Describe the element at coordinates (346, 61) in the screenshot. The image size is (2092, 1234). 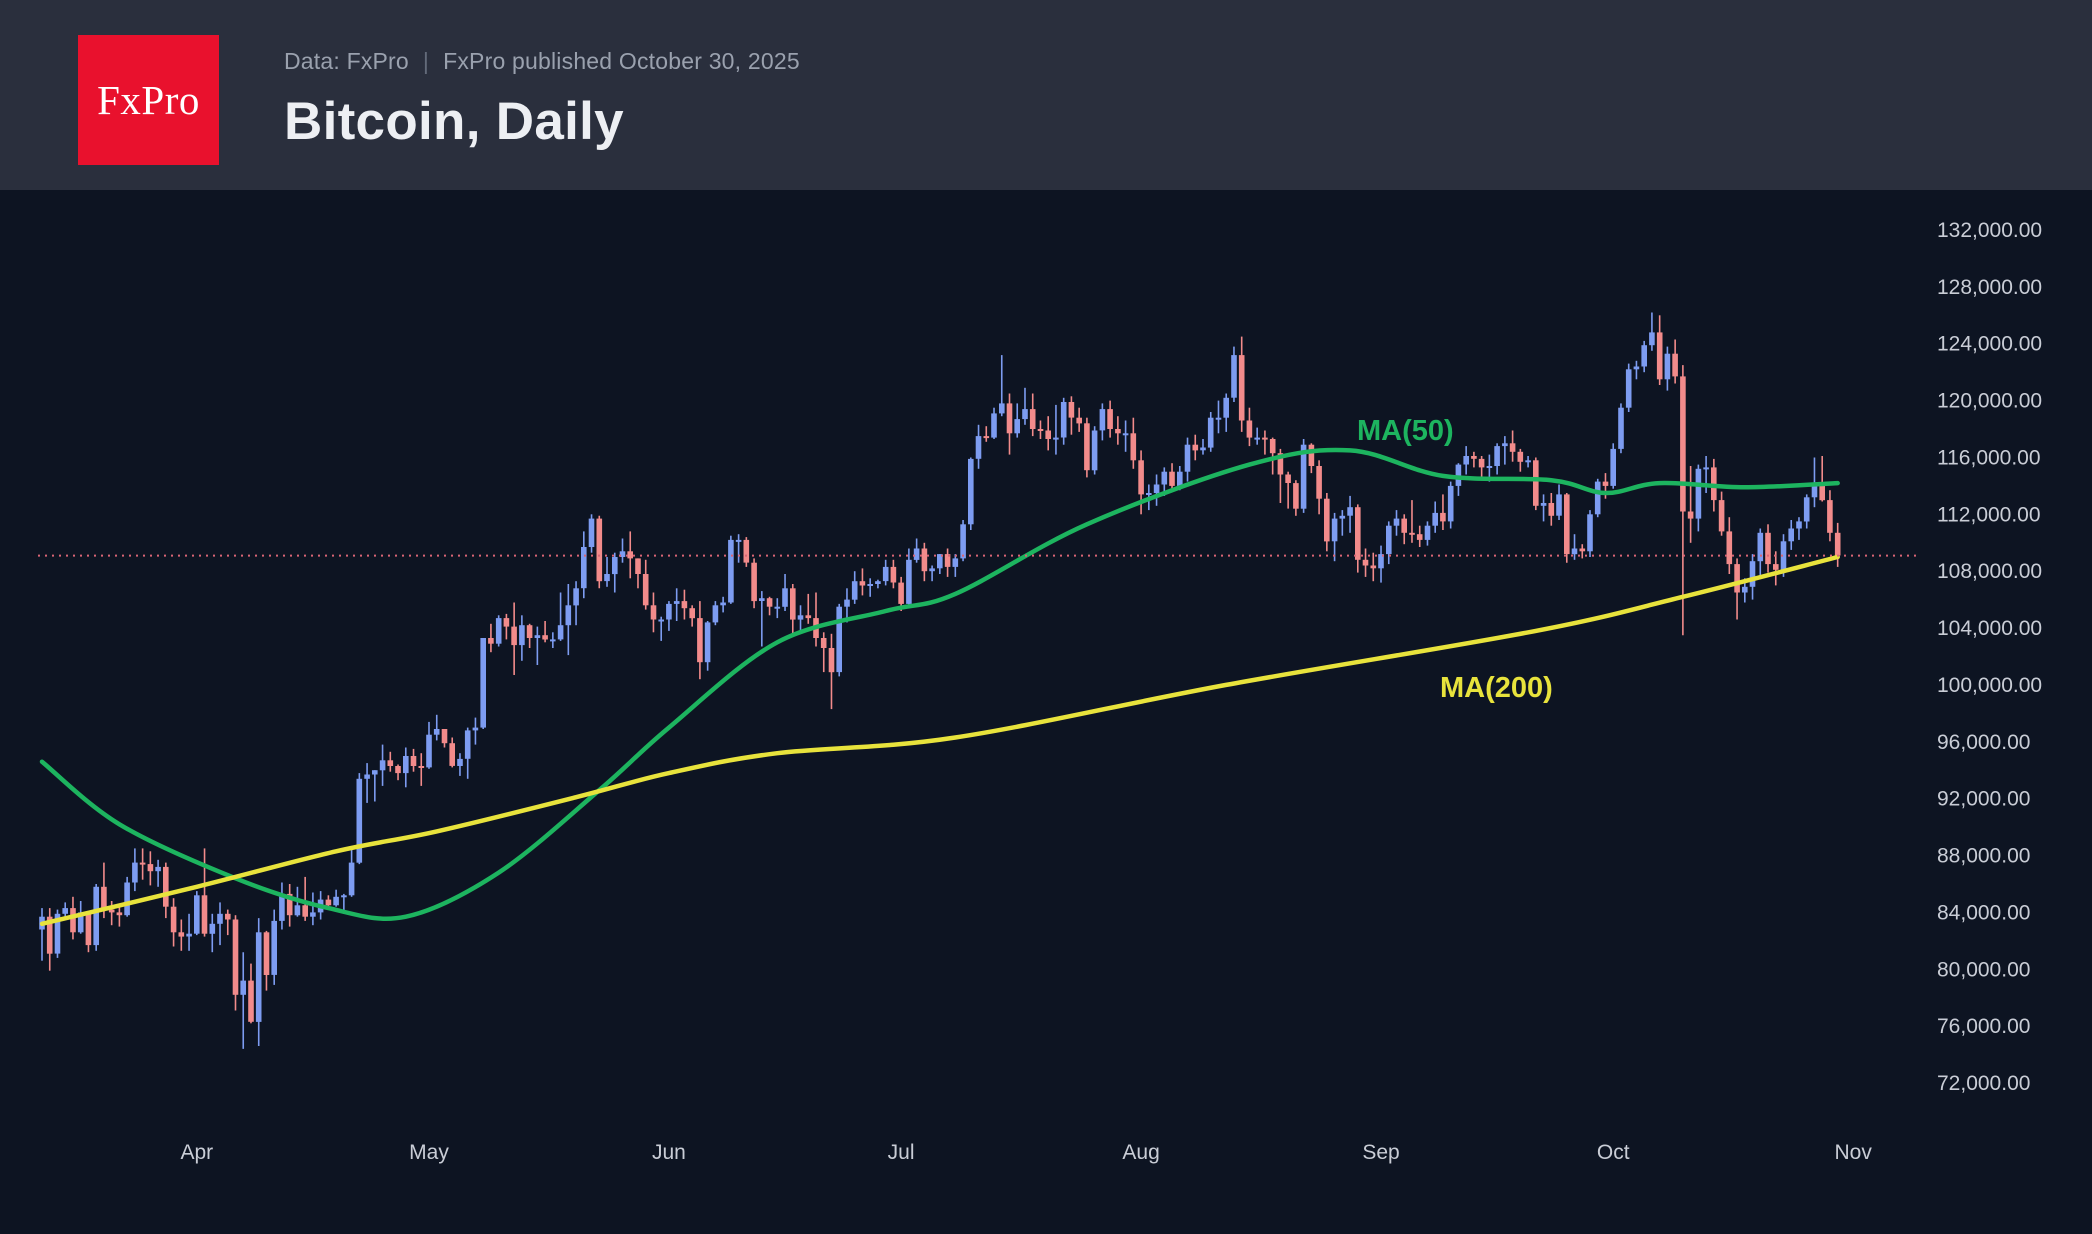
I see `data-source-label: Data: FxPro` at that location.